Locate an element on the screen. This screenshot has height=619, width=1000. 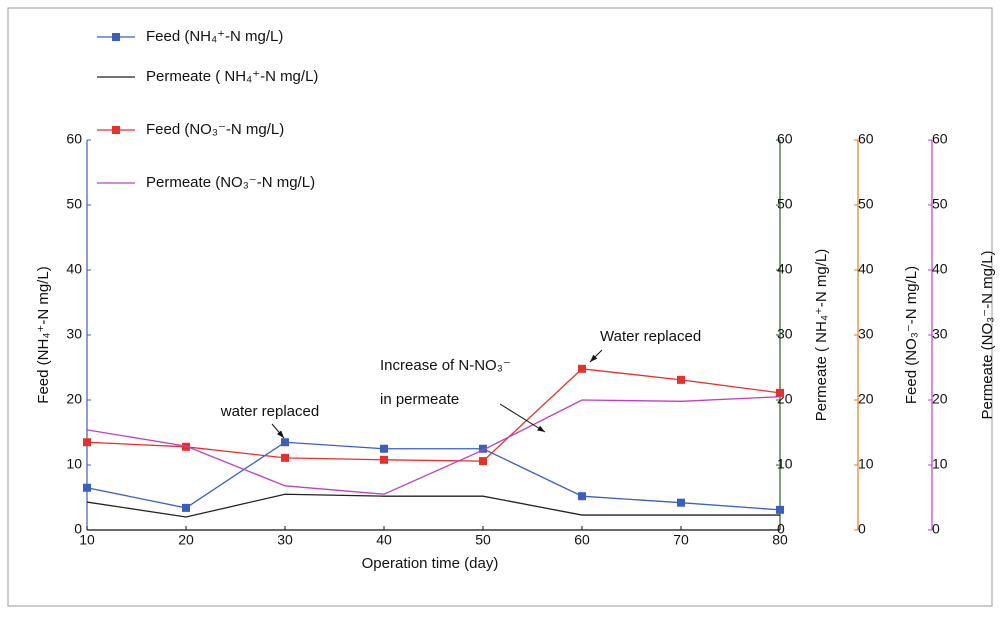
x-tick-label: 50 is located at coordinates (483, 540).